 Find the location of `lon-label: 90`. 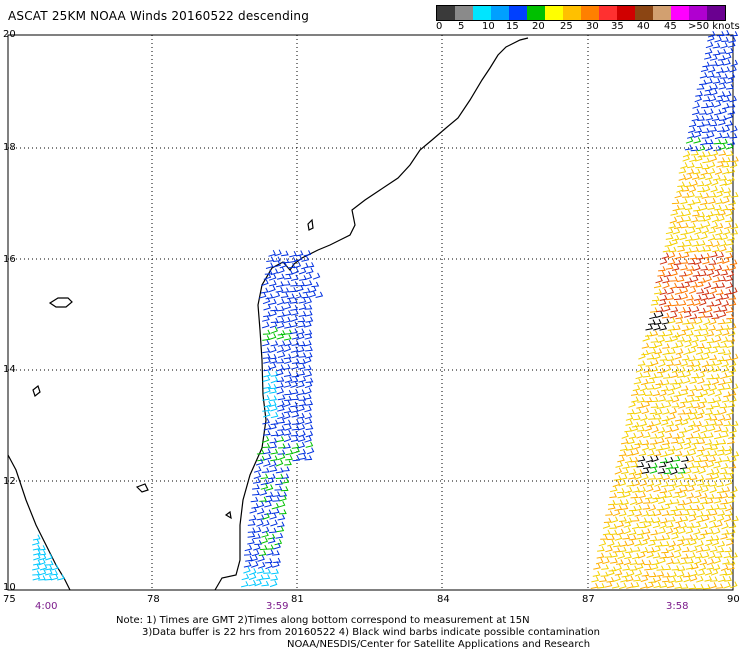

lon-label: 90 is located at coordinates (733, 599).